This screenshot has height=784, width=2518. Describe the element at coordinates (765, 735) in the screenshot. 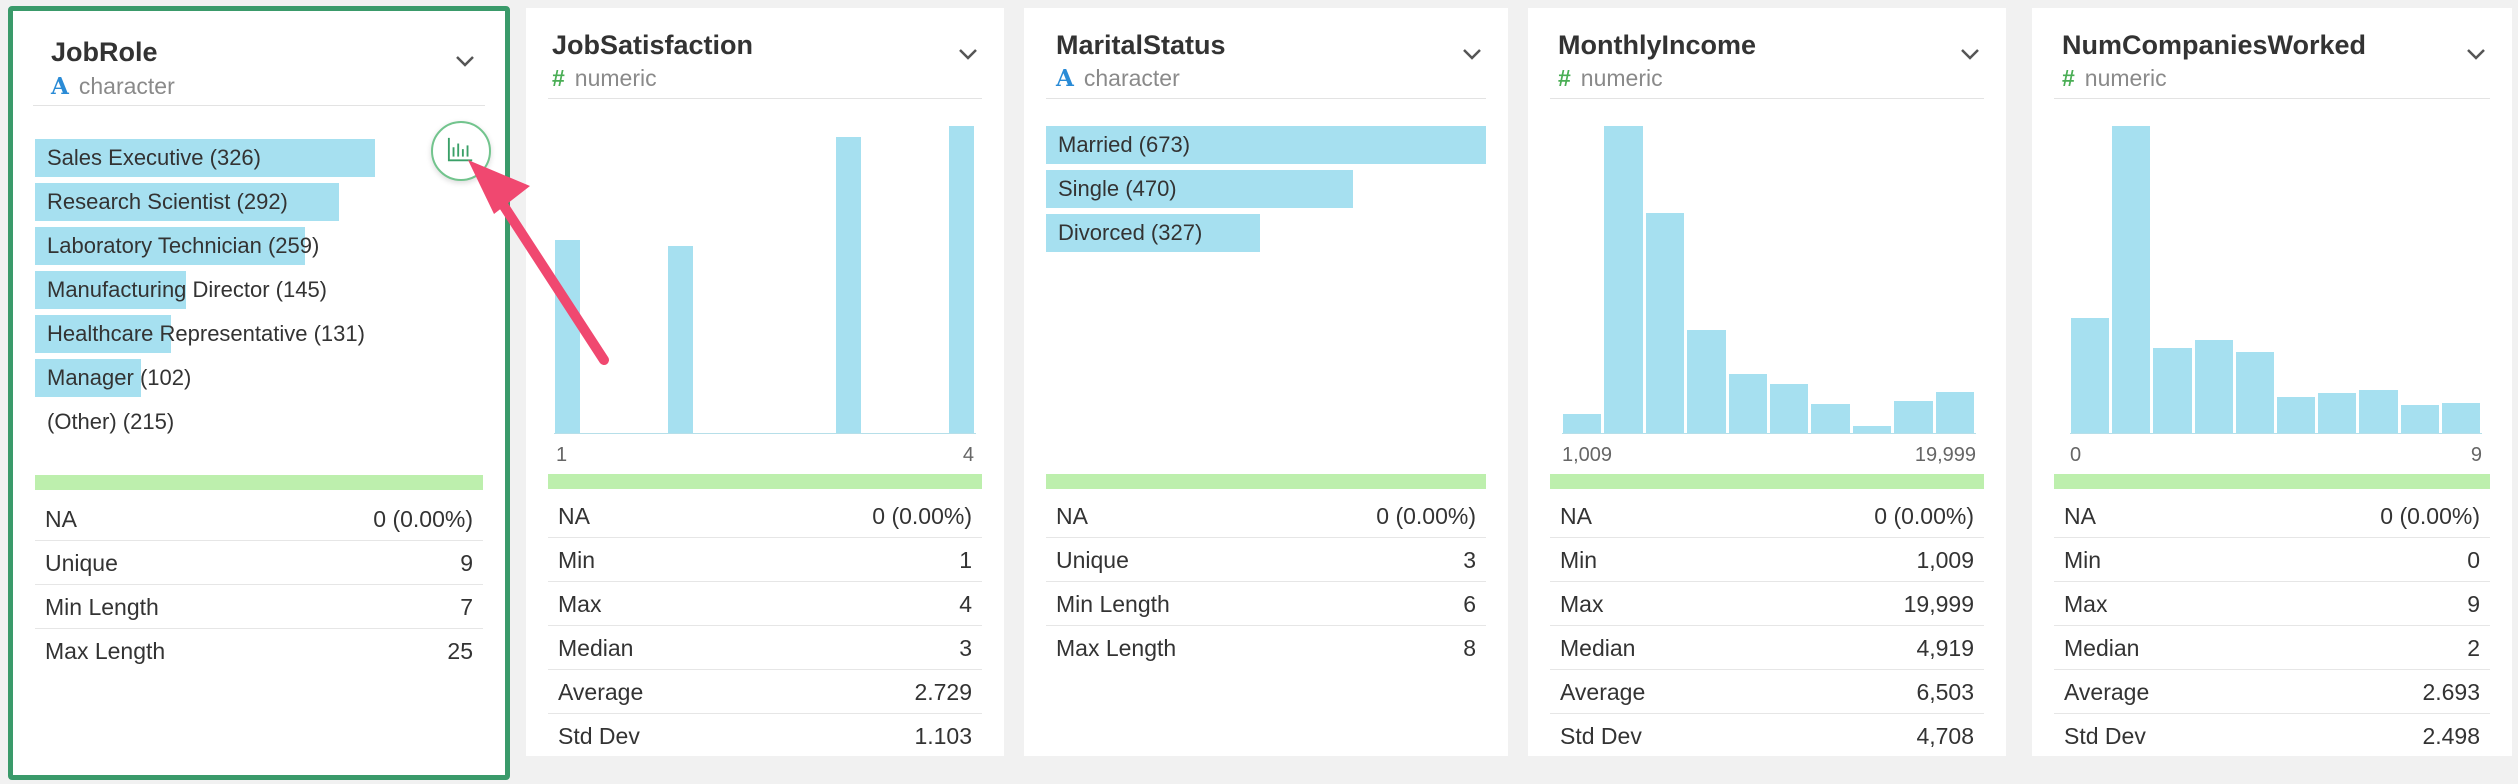

I see `stat-row: Std Dev 1.103` at that location.